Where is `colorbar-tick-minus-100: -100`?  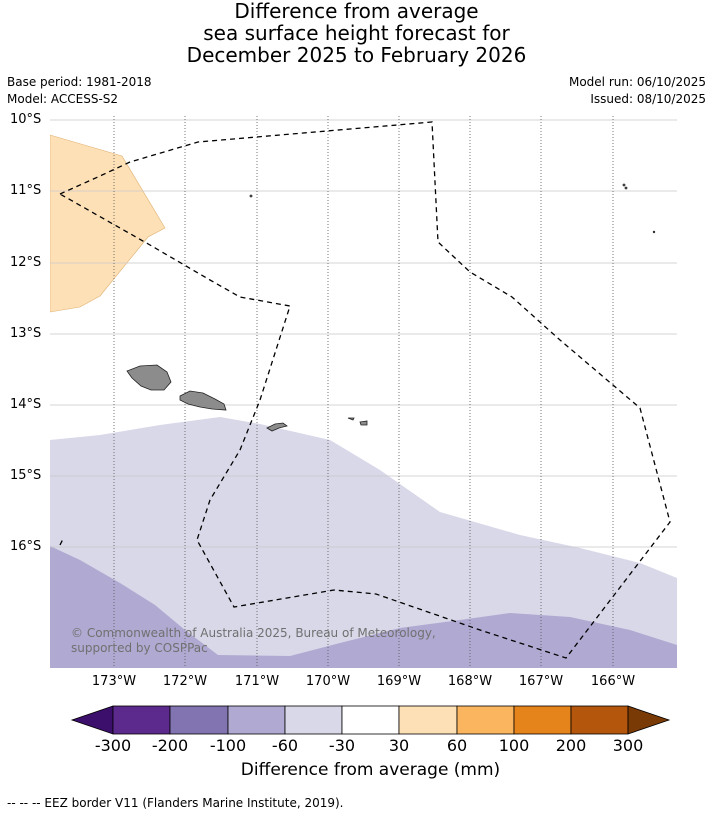
colorbar-tick-minus-100: -100 is located at coordinates (228, 745).